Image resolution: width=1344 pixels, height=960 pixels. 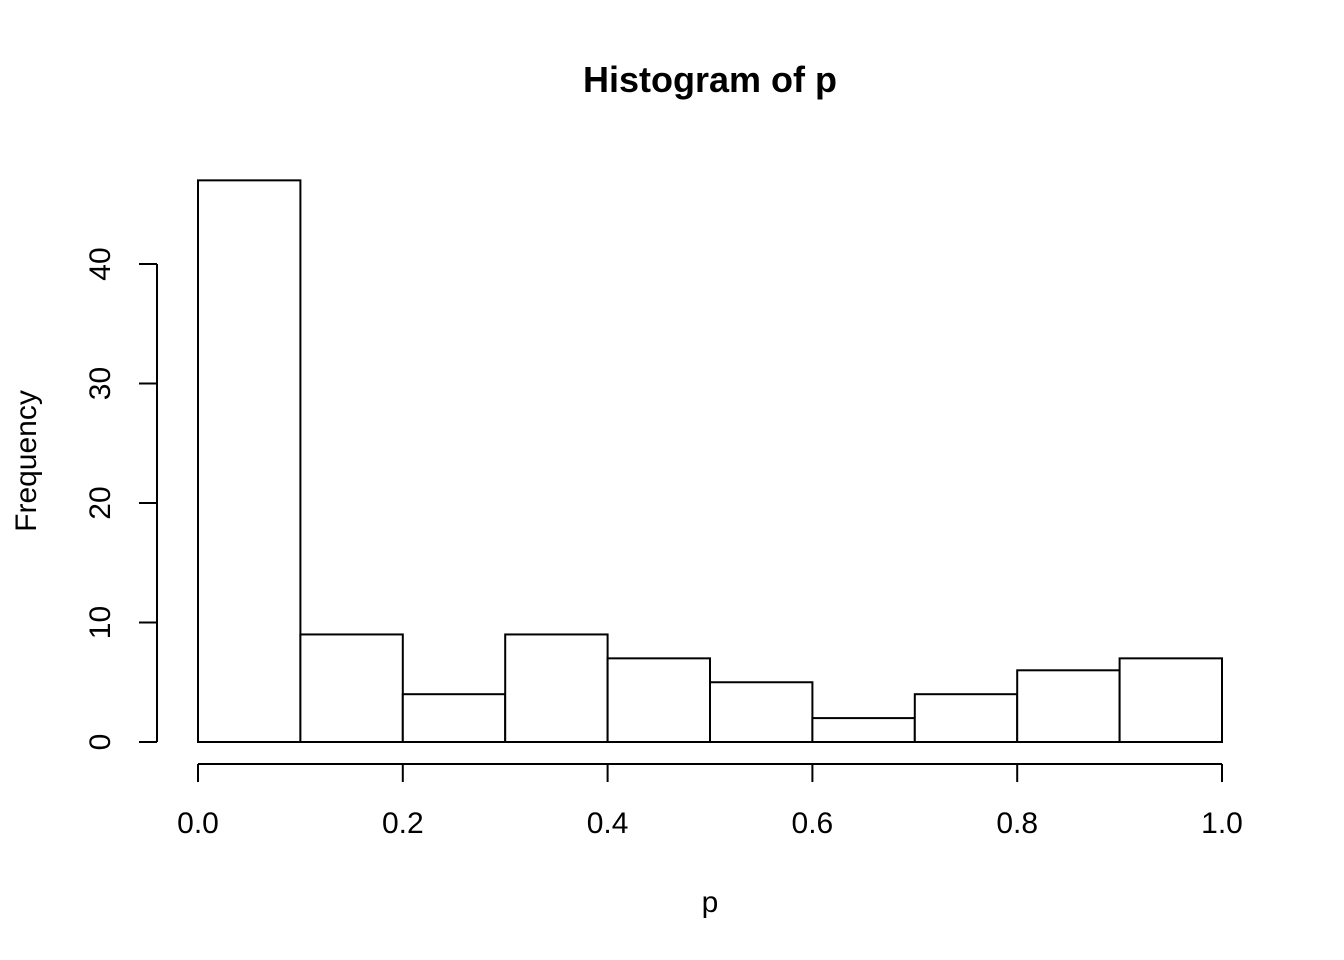 I want to click on x-tick-label: 1.0, so click(x=1222, y=823).